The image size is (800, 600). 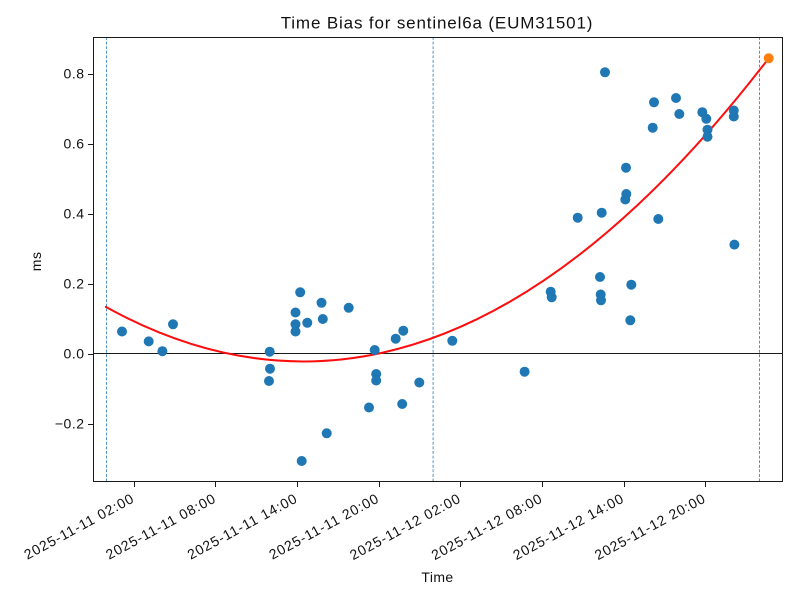 What do you see at coordinates (437, 577) in the screenshot?
I see `svg-text: Time` at bounding box center [437, 577].